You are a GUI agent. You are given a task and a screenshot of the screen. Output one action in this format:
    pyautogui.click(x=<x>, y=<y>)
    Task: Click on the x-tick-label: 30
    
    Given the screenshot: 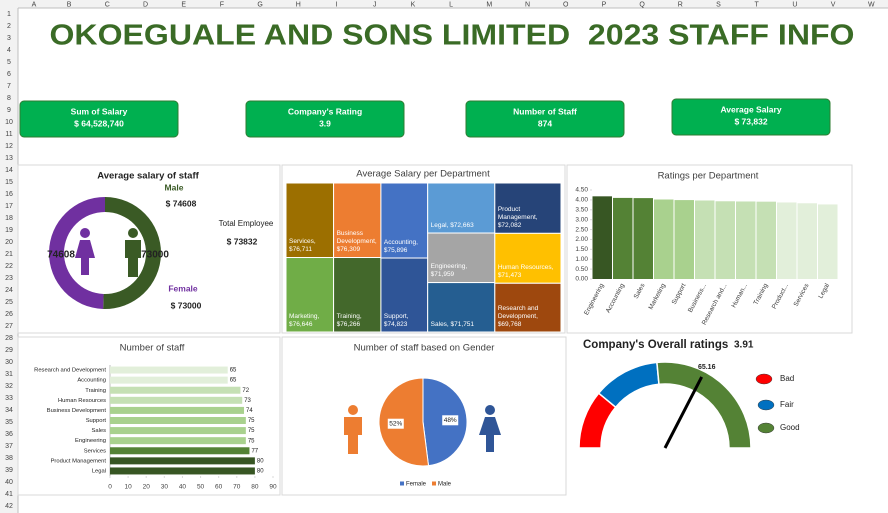 What is the action you would take?
    pyautogui.click(x=165, y=487)
    